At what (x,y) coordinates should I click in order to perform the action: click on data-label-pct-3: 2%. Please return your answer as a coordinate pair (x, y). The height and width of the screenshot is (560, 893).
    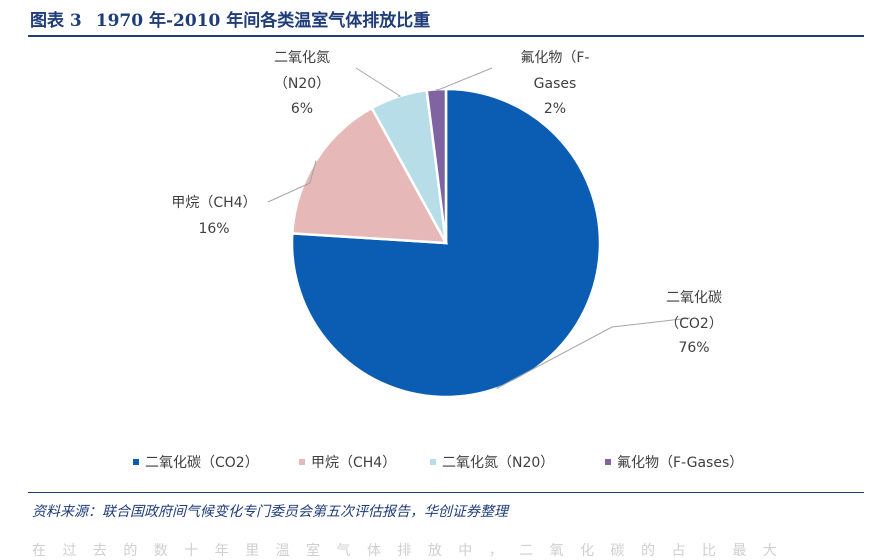
    Looking at the image, I should click on (555, 109).